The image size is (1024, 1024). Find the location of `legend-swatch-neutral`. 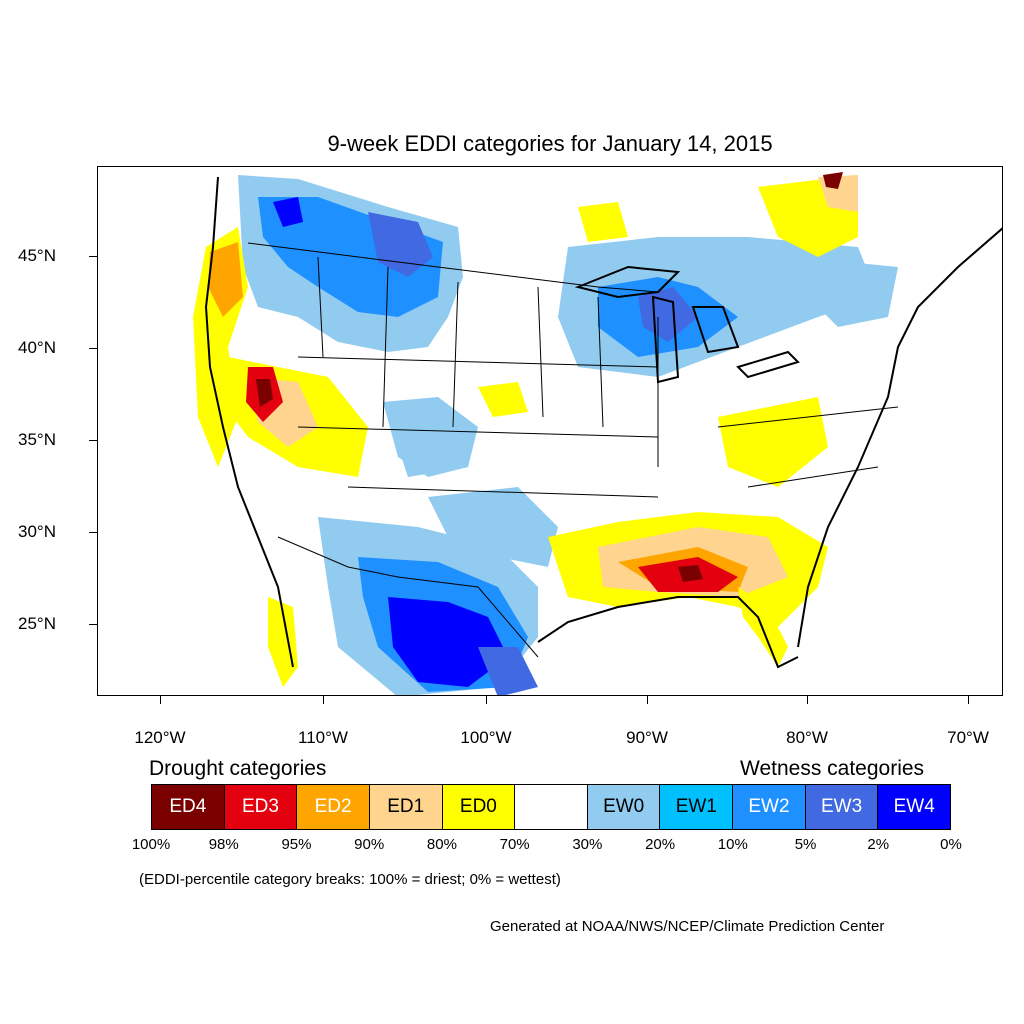

legend-swatch-neutral is located at coordinates (551, 807).